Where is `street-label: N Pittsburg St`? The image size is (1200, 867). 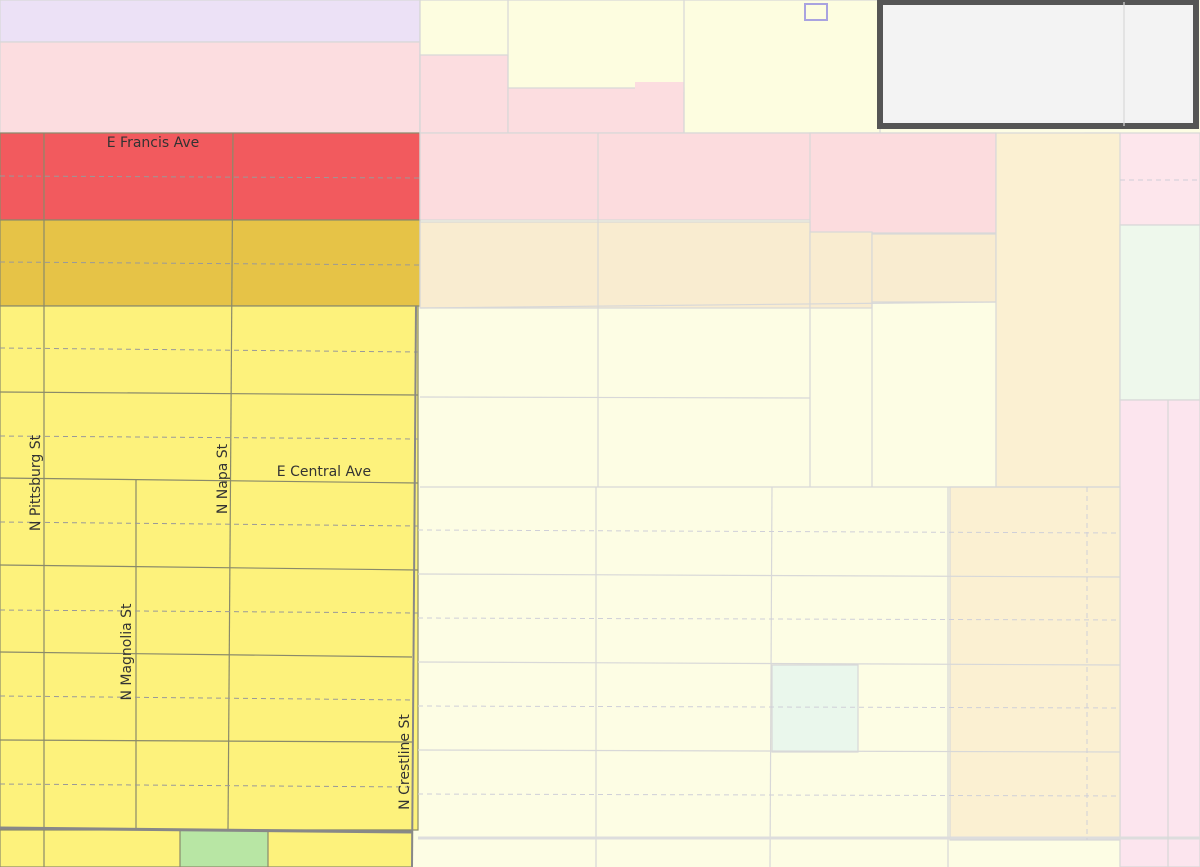
street-label: N Pittsburg St is located at coordinates (36, 482).